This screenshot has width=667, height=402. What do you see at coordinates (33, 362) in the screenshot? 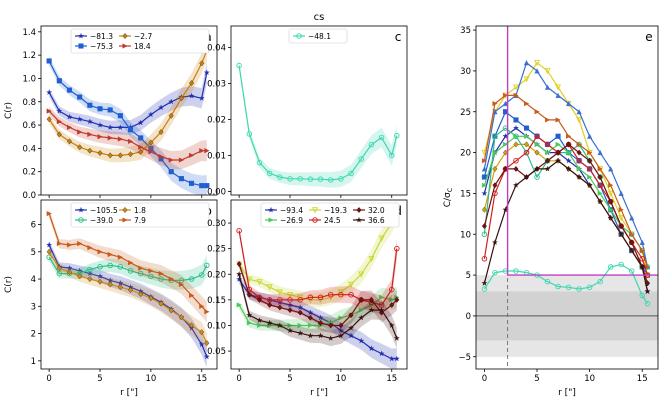
I see `y-tick-label: 1` at bounding box center [33, 362].